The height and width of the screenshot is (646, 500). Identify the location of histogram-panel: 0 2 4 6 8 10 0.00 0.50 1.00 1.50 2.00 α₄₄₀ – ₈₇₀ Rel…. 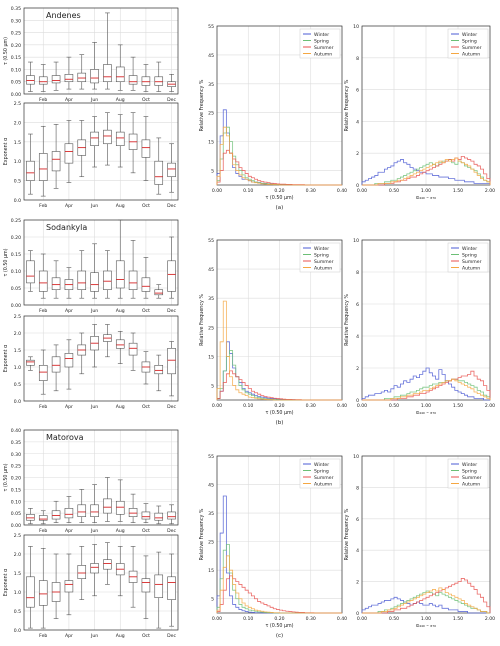
(419, 541).